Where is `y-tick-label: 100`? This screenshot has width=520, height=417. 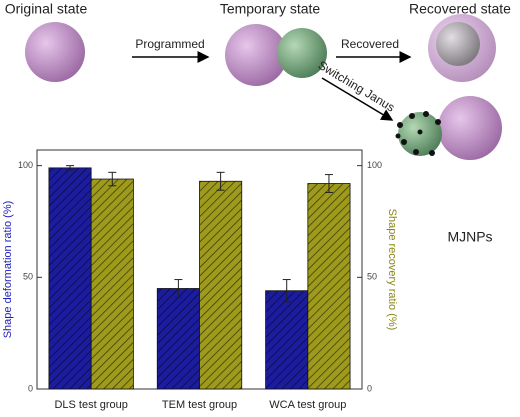 y-tick-label: 100 is located at coordinates (25, 165).